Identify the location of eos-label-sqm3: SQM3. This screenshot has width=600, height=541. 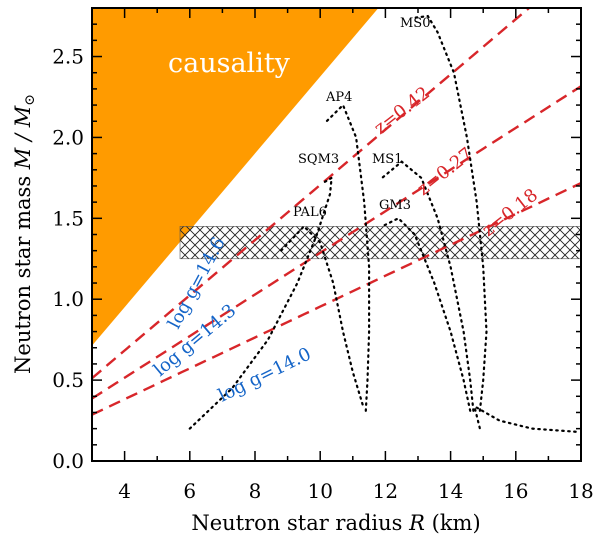
(318, 159).